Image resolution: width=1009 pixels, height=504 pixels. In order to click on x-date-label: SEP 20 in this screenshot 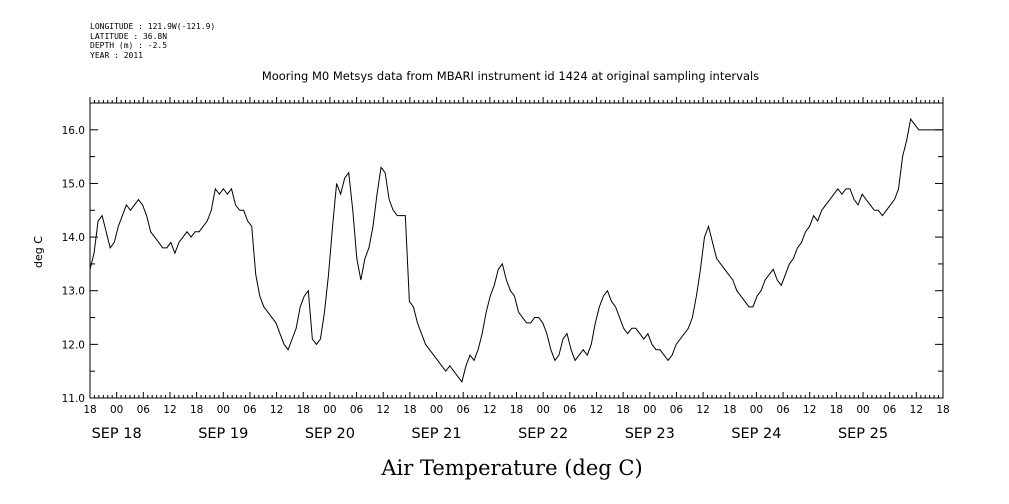, I will do `click(330, 434)`.